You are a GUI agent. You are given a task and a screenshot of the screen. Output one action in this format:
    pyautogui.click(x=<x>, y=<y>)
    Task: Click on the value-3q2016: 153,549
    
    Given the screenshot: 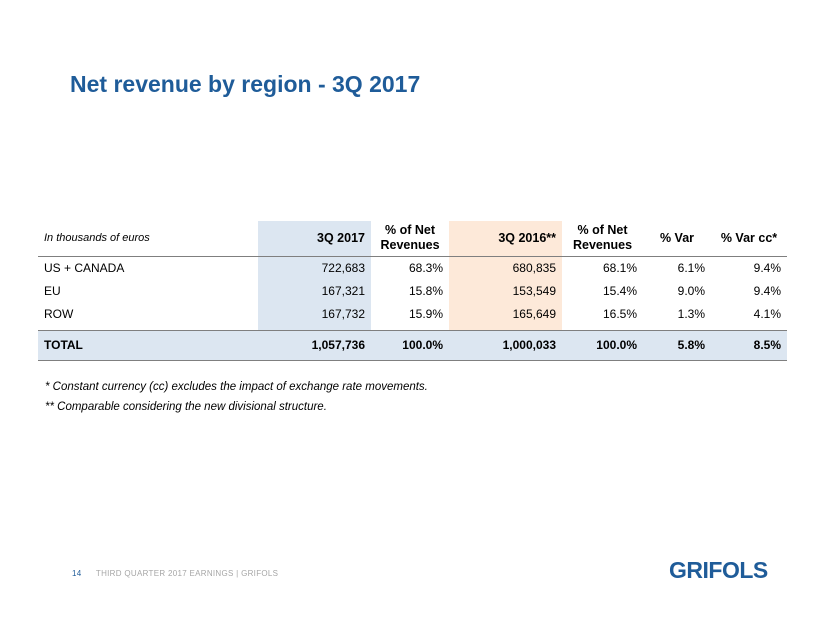 What is the action you would take?
    pyautogui.click(x=505, y=291)
    